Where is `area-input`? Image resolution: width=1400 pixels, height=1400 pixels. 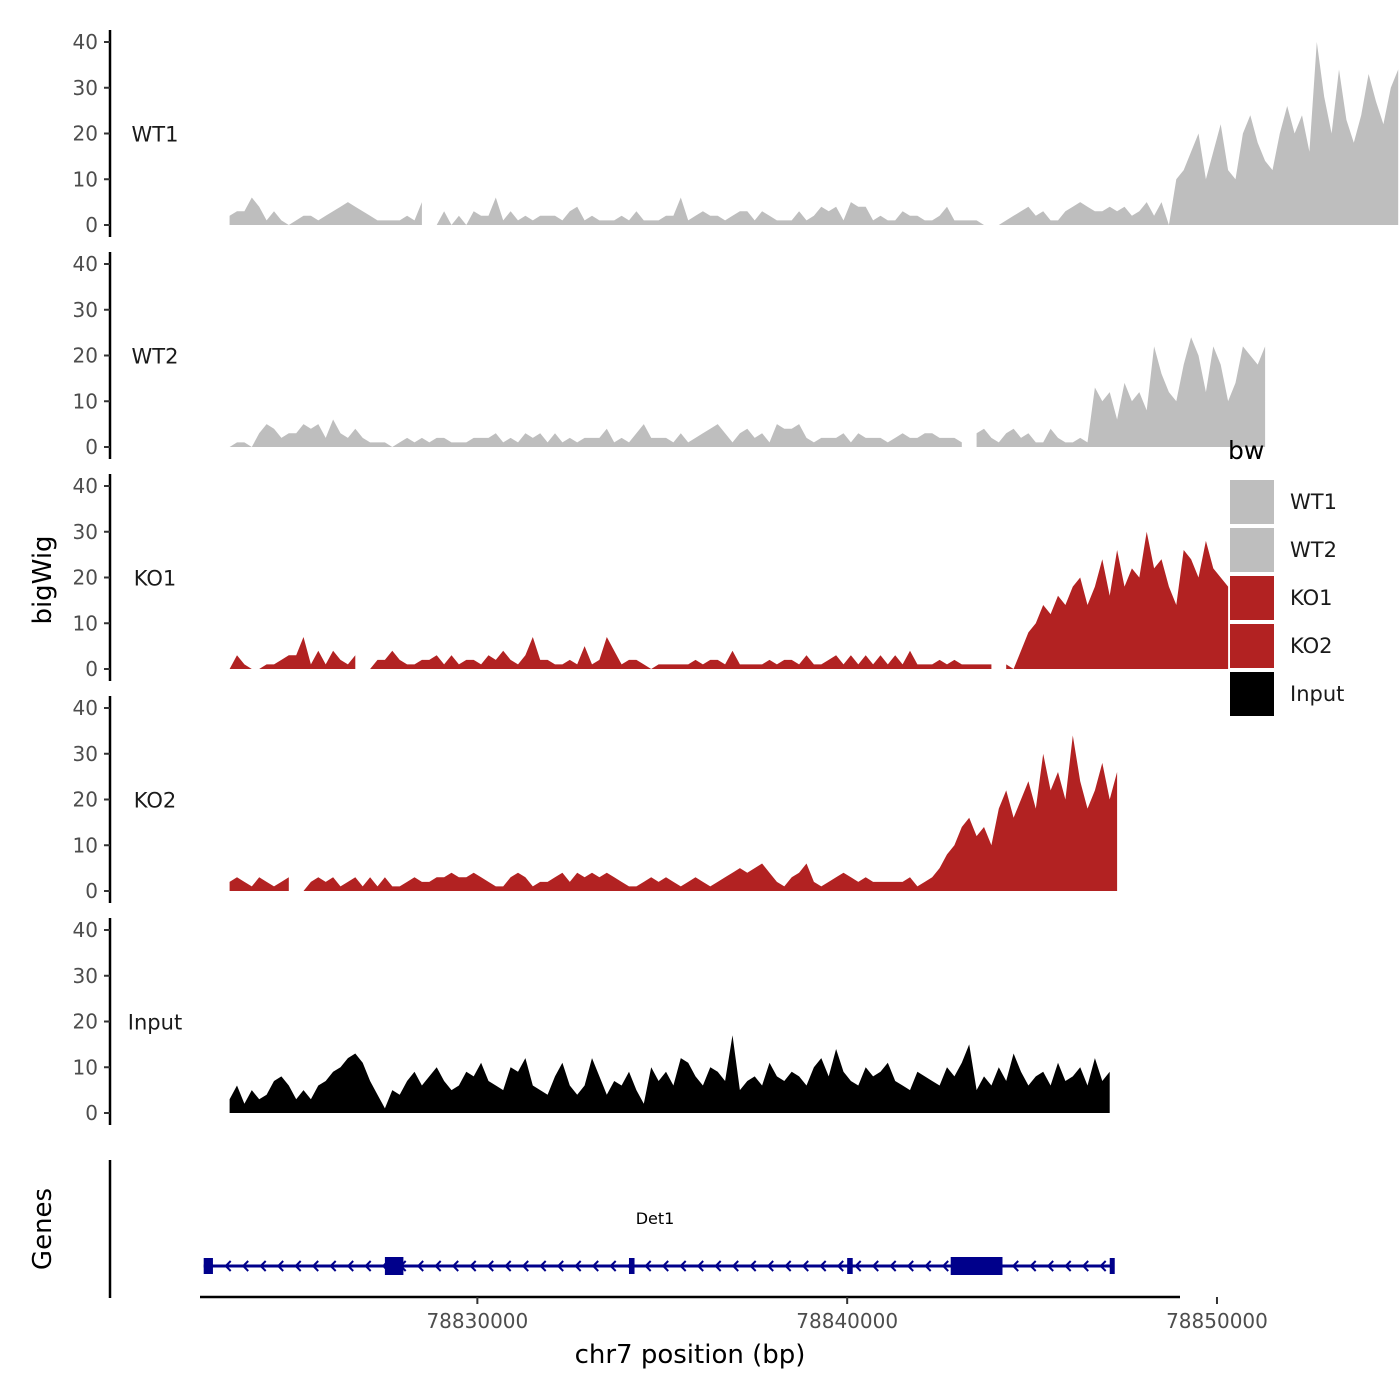
area-input is located at coordinates (669, 1074).